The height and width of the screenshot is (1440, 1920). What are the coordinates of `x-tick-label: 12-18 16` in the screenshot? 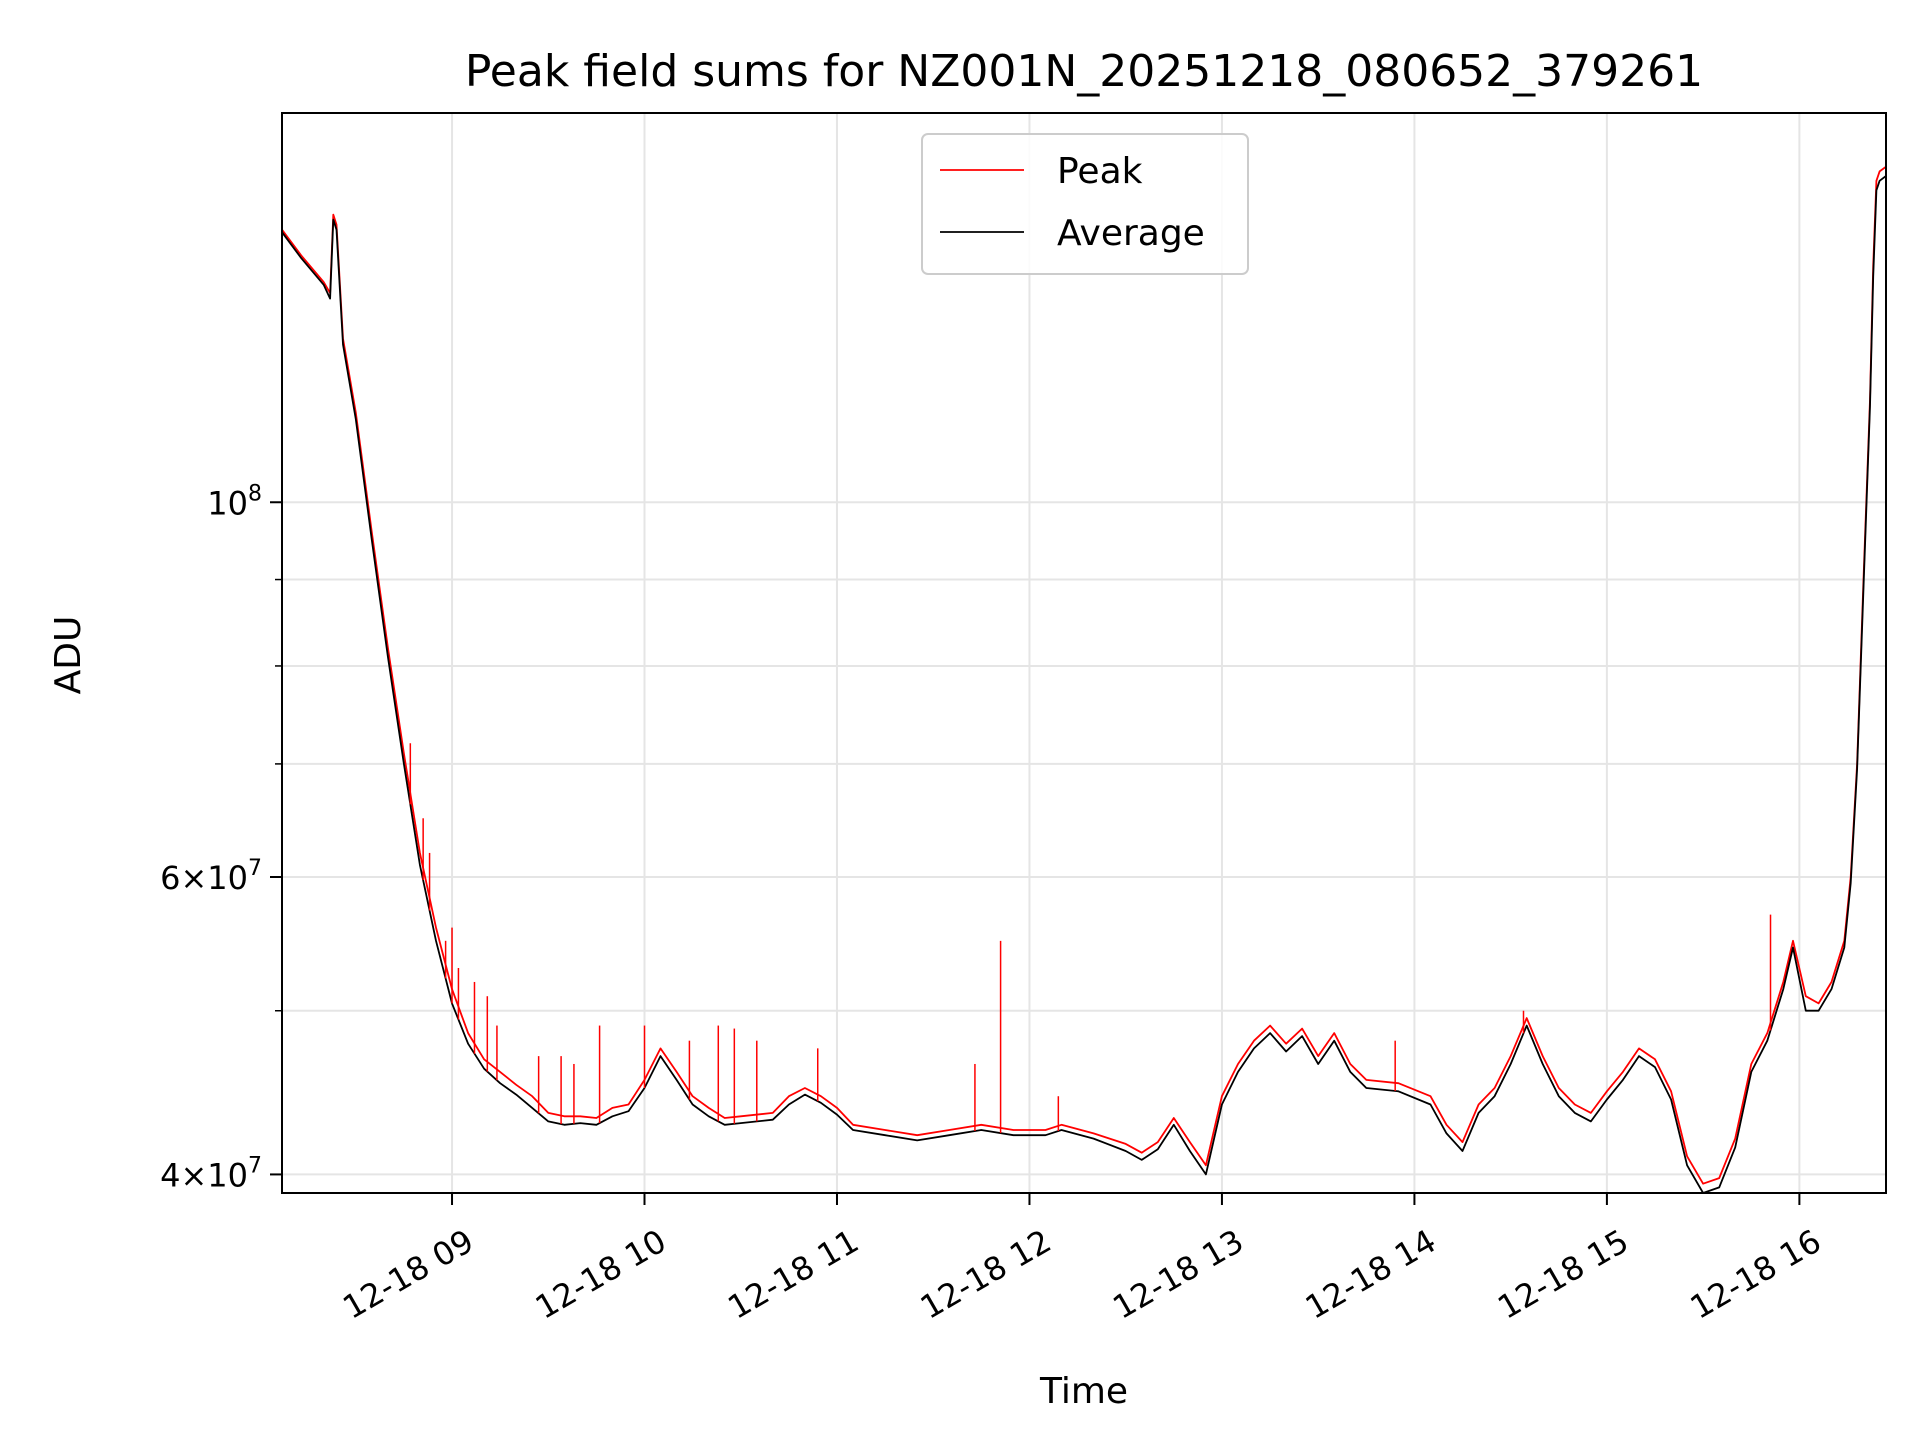 It's located at (1756, 1274).